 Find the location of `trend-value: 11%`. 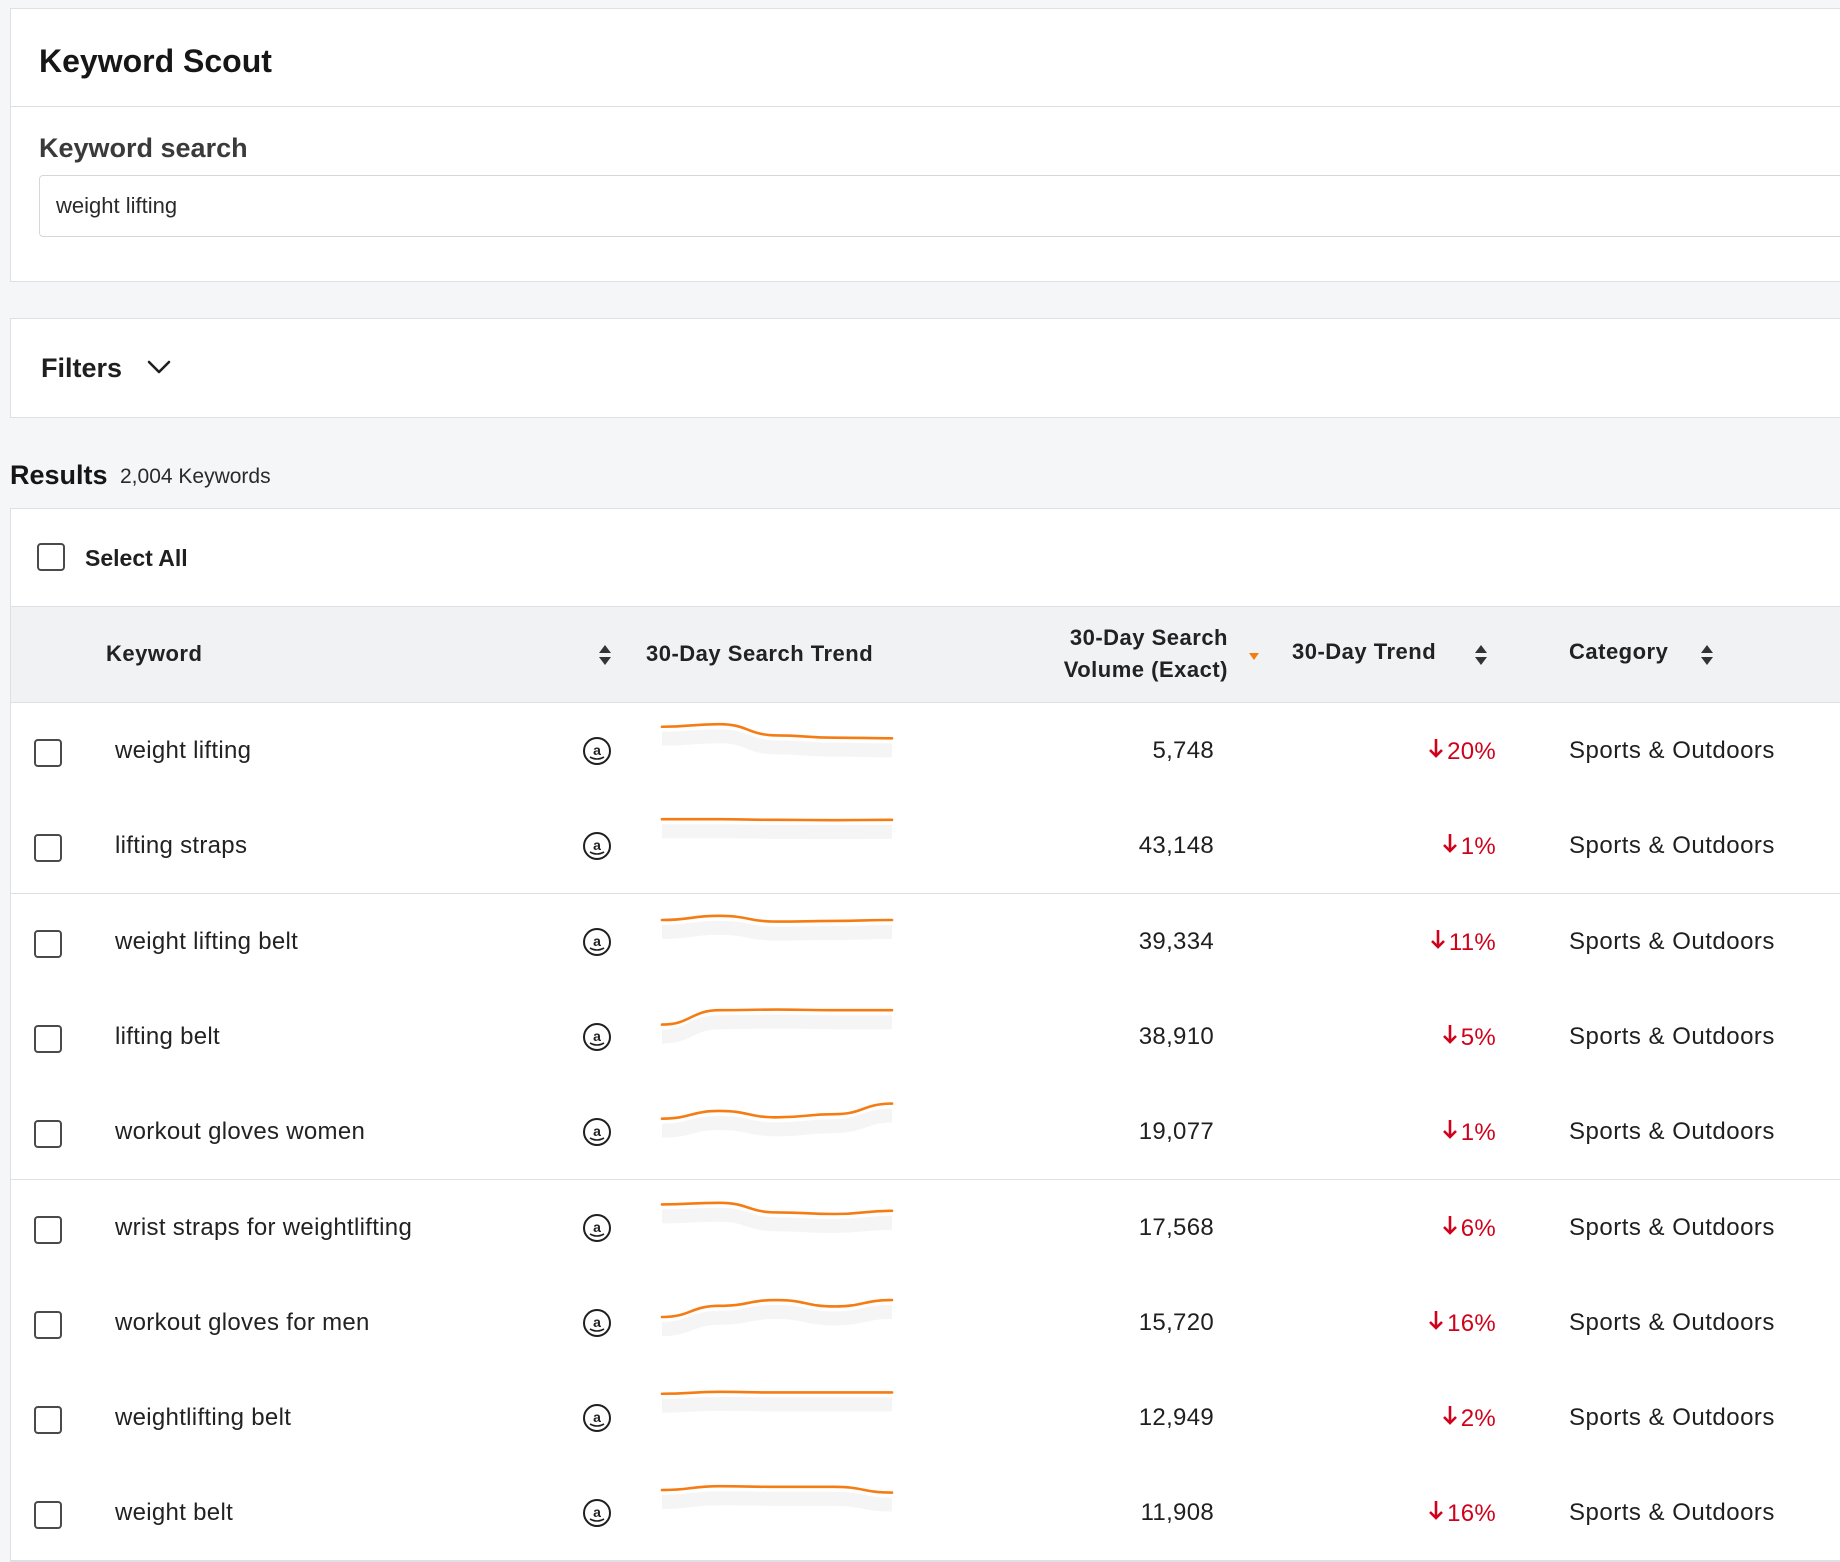

trend-value: 11% is located at coordinates (1472, 942).